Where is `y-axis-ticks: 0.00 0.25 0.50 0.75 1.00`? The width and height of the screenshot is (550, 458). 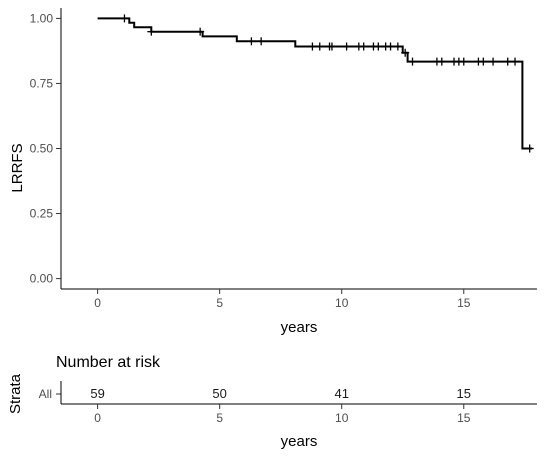 y-axis-ticks: 0.00 0.25 0.50 0.75 1.00 is located at coordinates (45, 148).